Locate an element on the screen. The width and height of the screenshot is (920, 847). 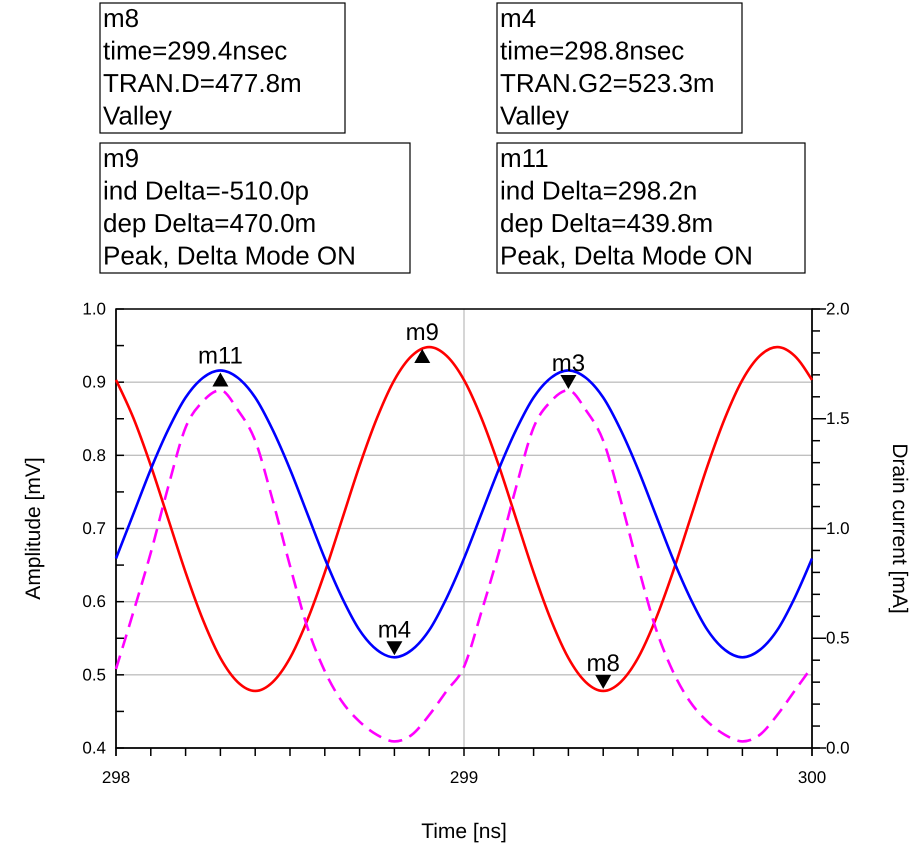
y2-tick-label: 0.5 is located at coordinates (838, 638).